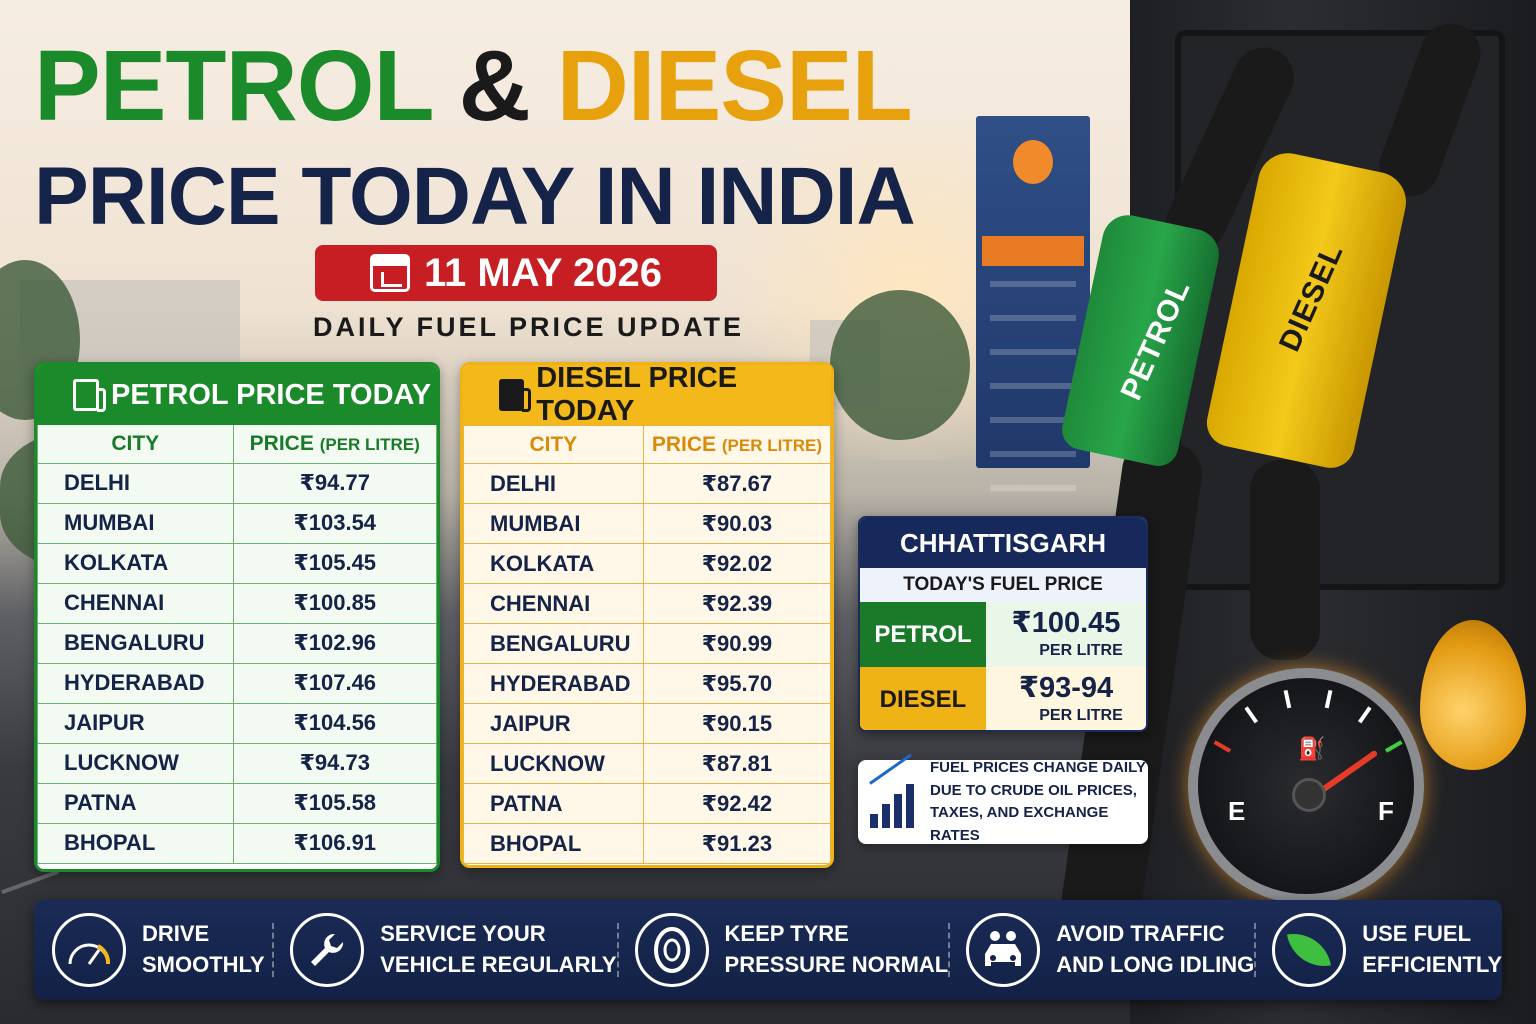 This screenshot has width=1536, height=1024. I want to click on chhattisgarh-diesel-row: DIESEL ₹93-94 PER LITRE, so click(1003, 698).